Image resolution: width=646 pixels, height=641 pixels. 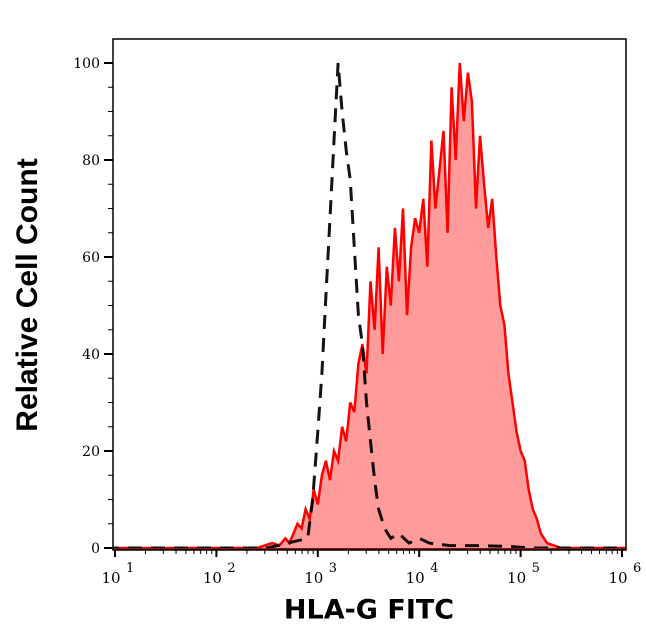 I want to click on y-tick-label: 0, so click(x=95, y=549).